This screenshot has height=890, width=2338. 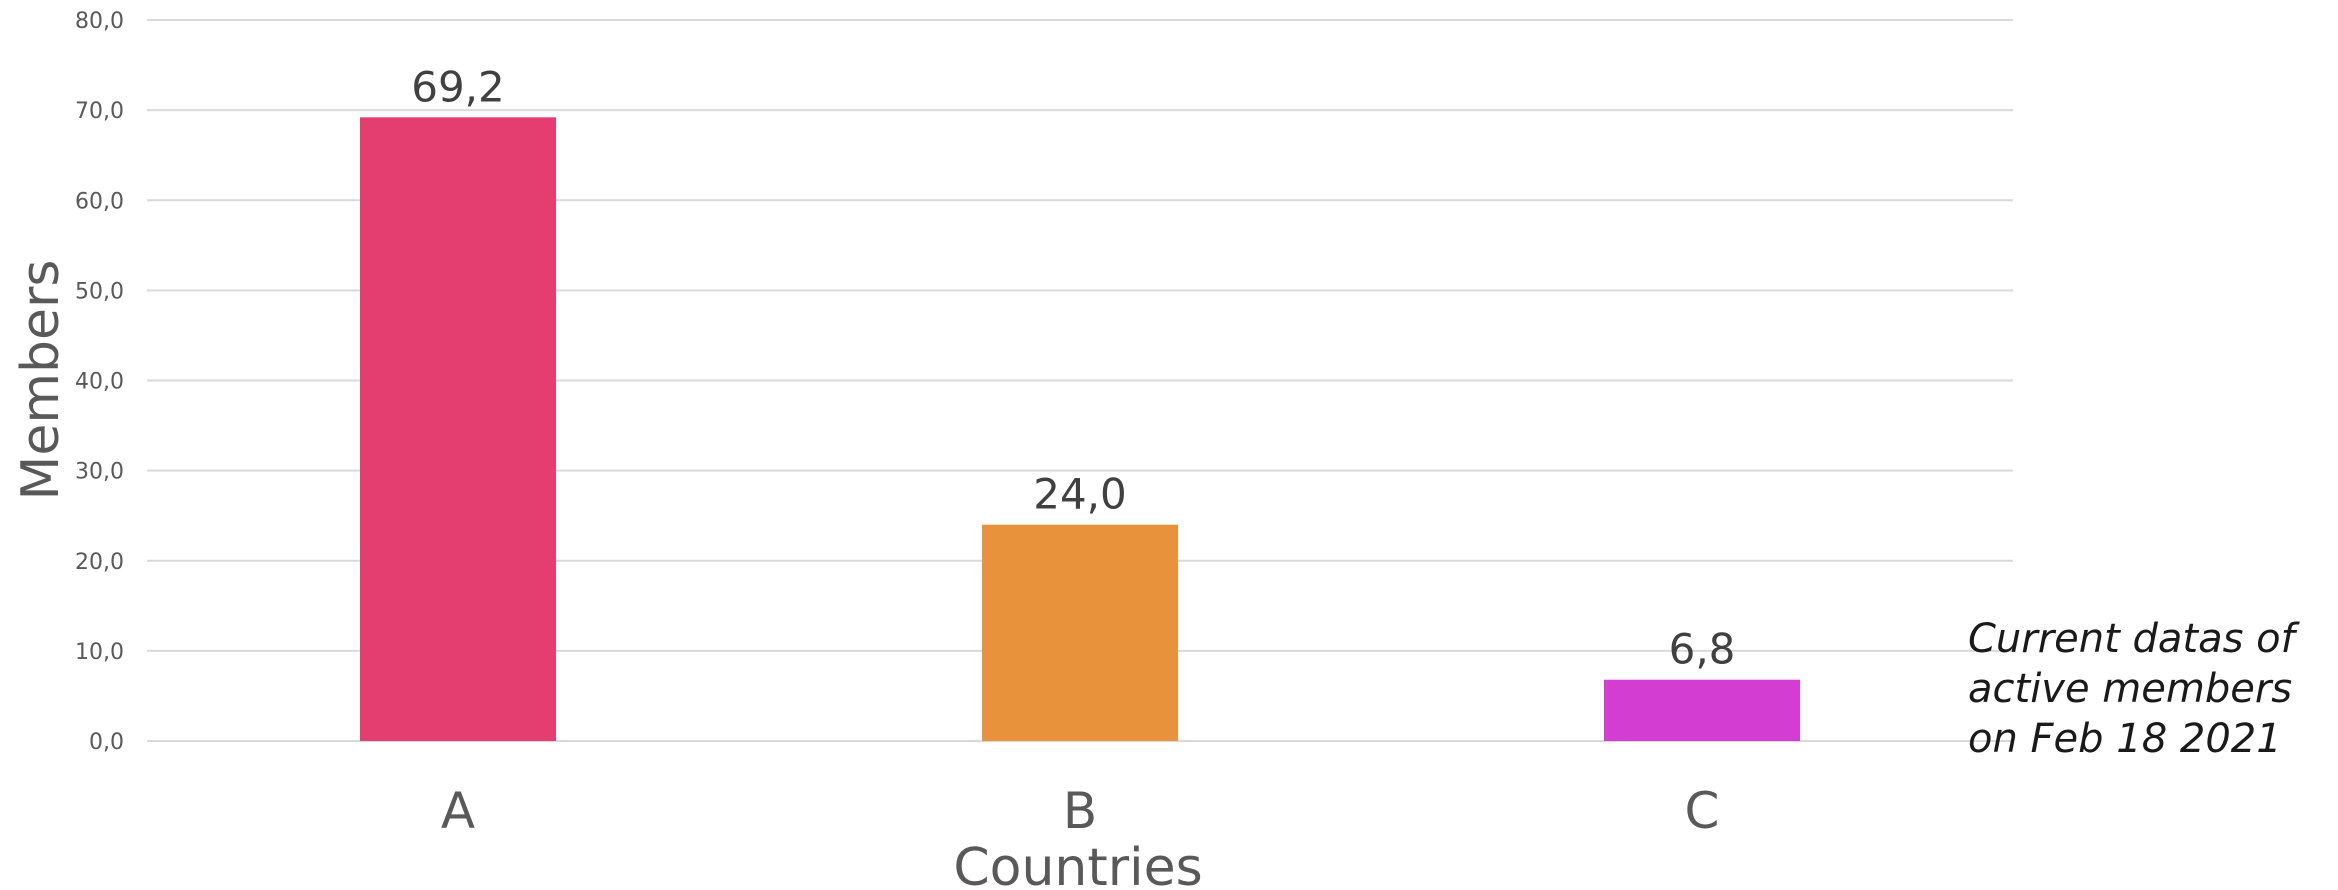 I want to click on y-tick-label: 40,0, so click(x=99, y=382).